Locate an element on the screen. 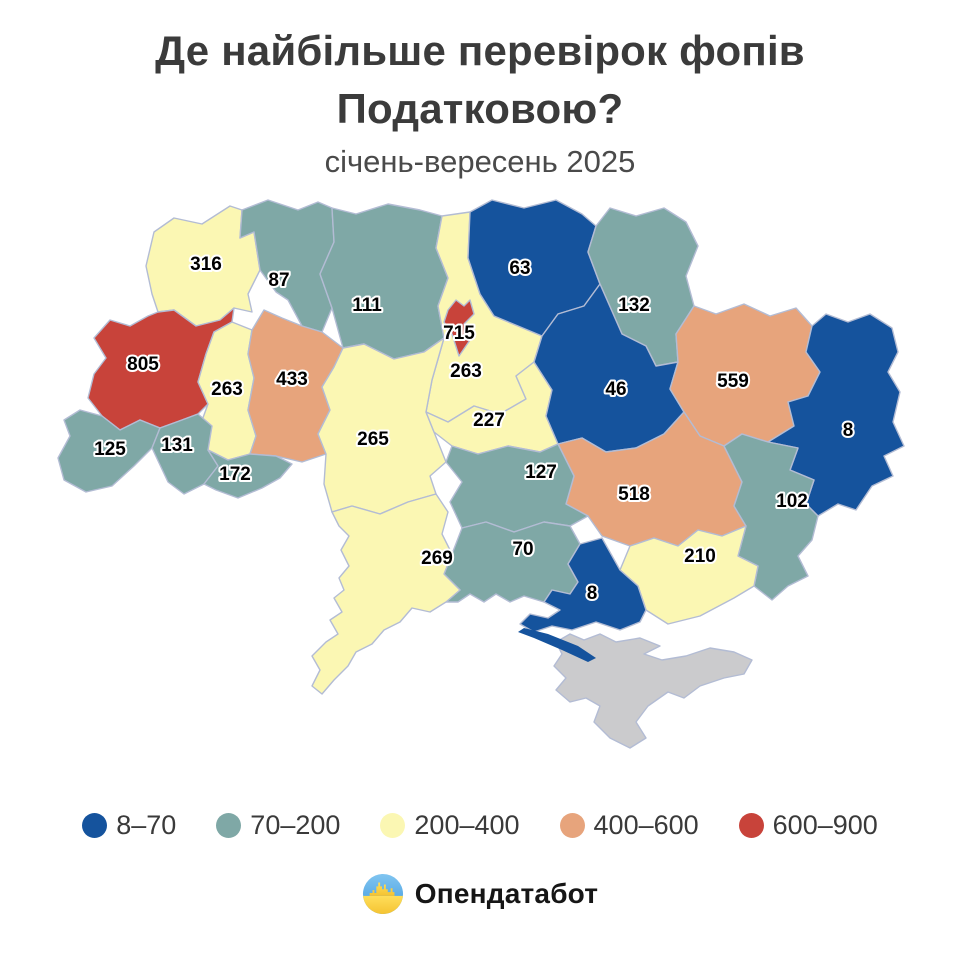  region-value-chernihiv: 63 is located at coordinates (519, 268).